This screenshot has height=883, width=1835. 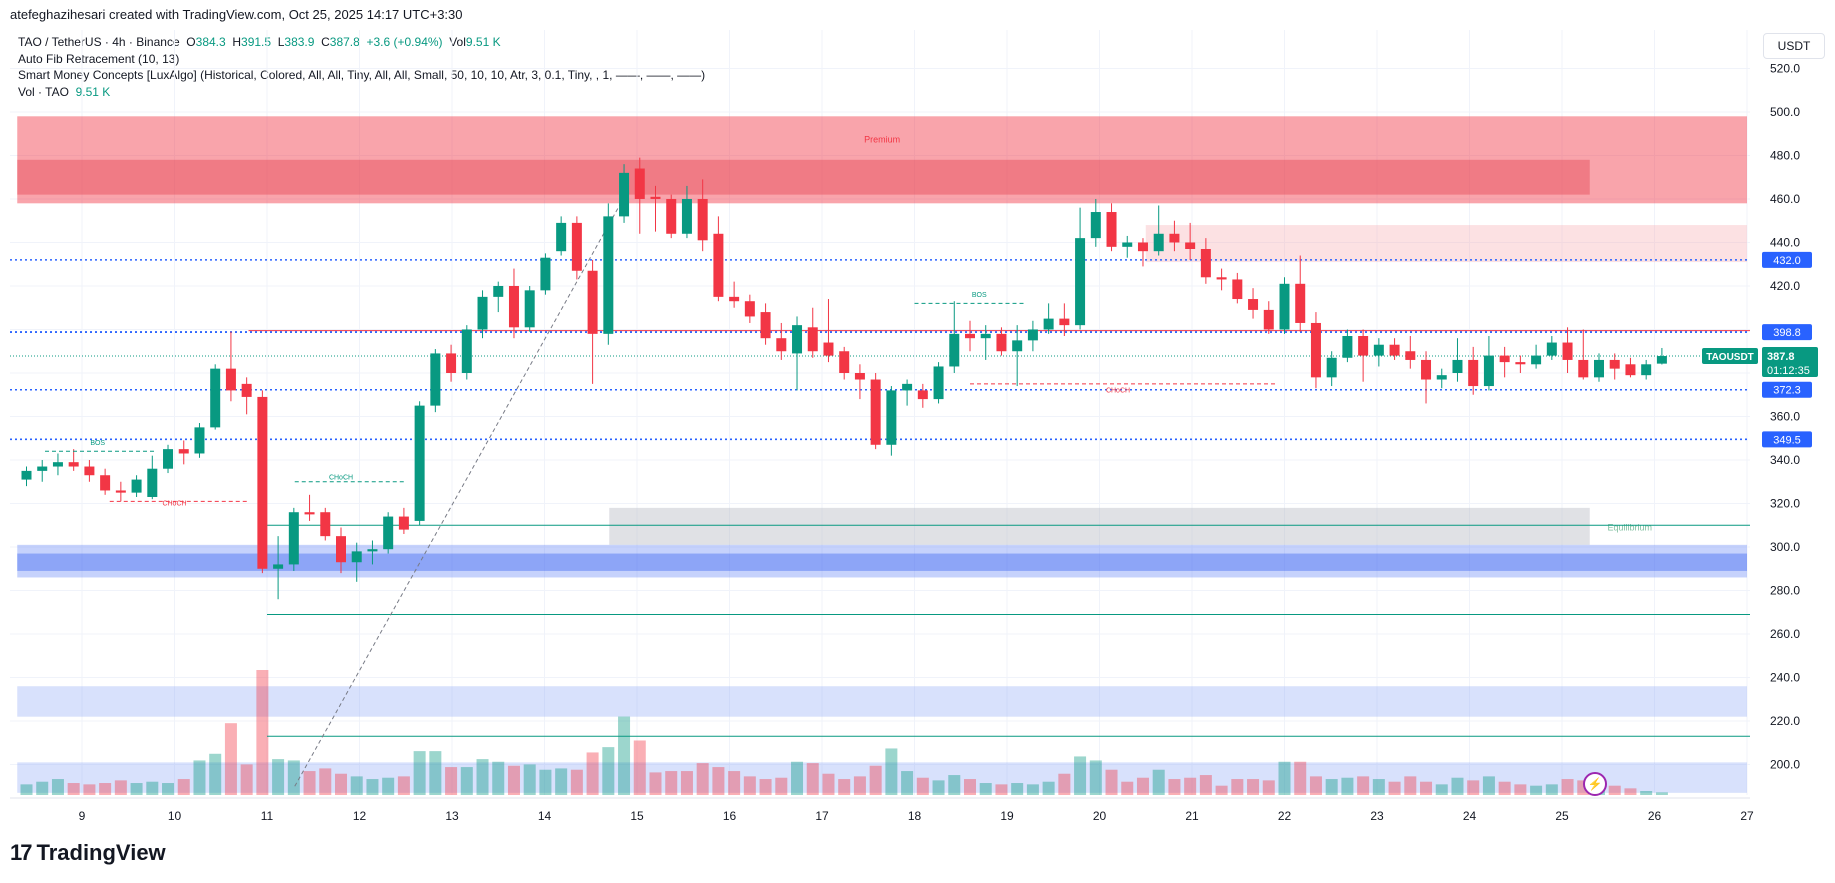 What do you see at coordinates (1785, 242) in the screenshot?
I see `y-tick-label: 440.0` at bounding box center [1785, 242].